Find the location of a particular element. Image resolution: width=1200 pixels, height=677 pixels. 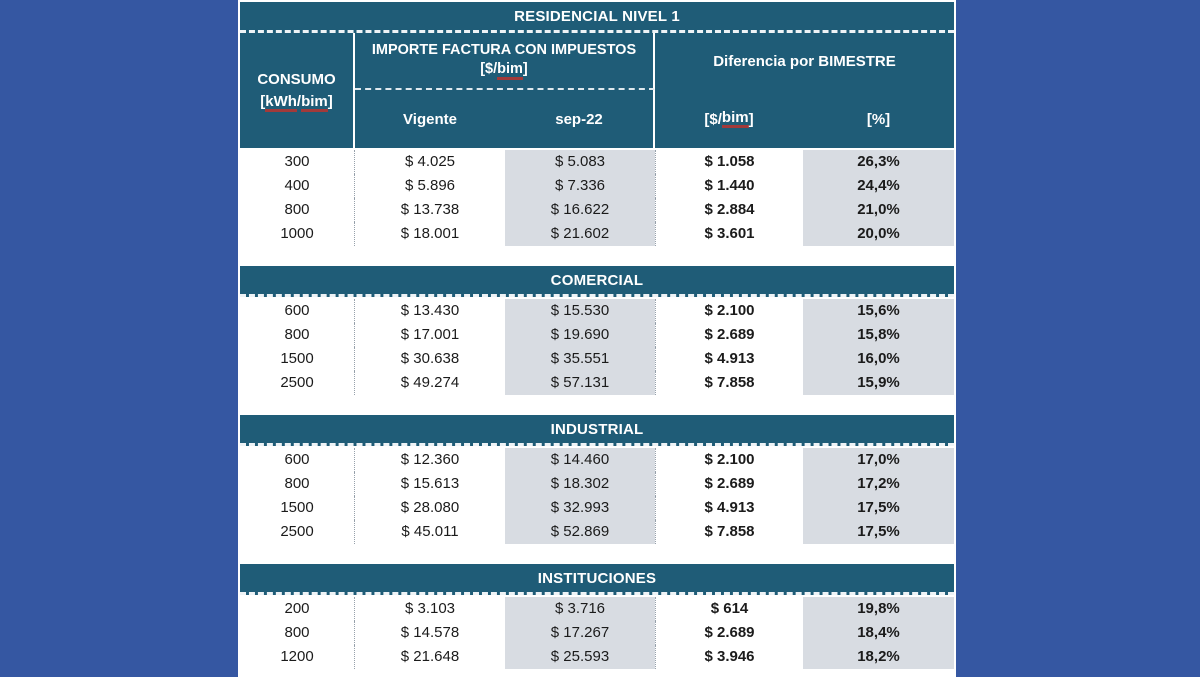

column-header-dif-bim: [$/bim] is located at coordinates (729, 118).